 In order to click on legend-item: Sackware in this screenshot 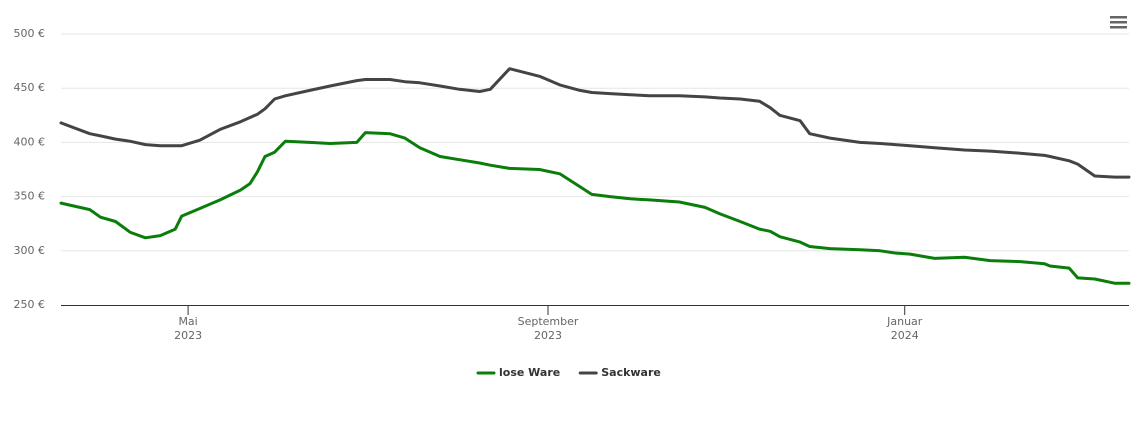, I will do `click(619, 372)`.